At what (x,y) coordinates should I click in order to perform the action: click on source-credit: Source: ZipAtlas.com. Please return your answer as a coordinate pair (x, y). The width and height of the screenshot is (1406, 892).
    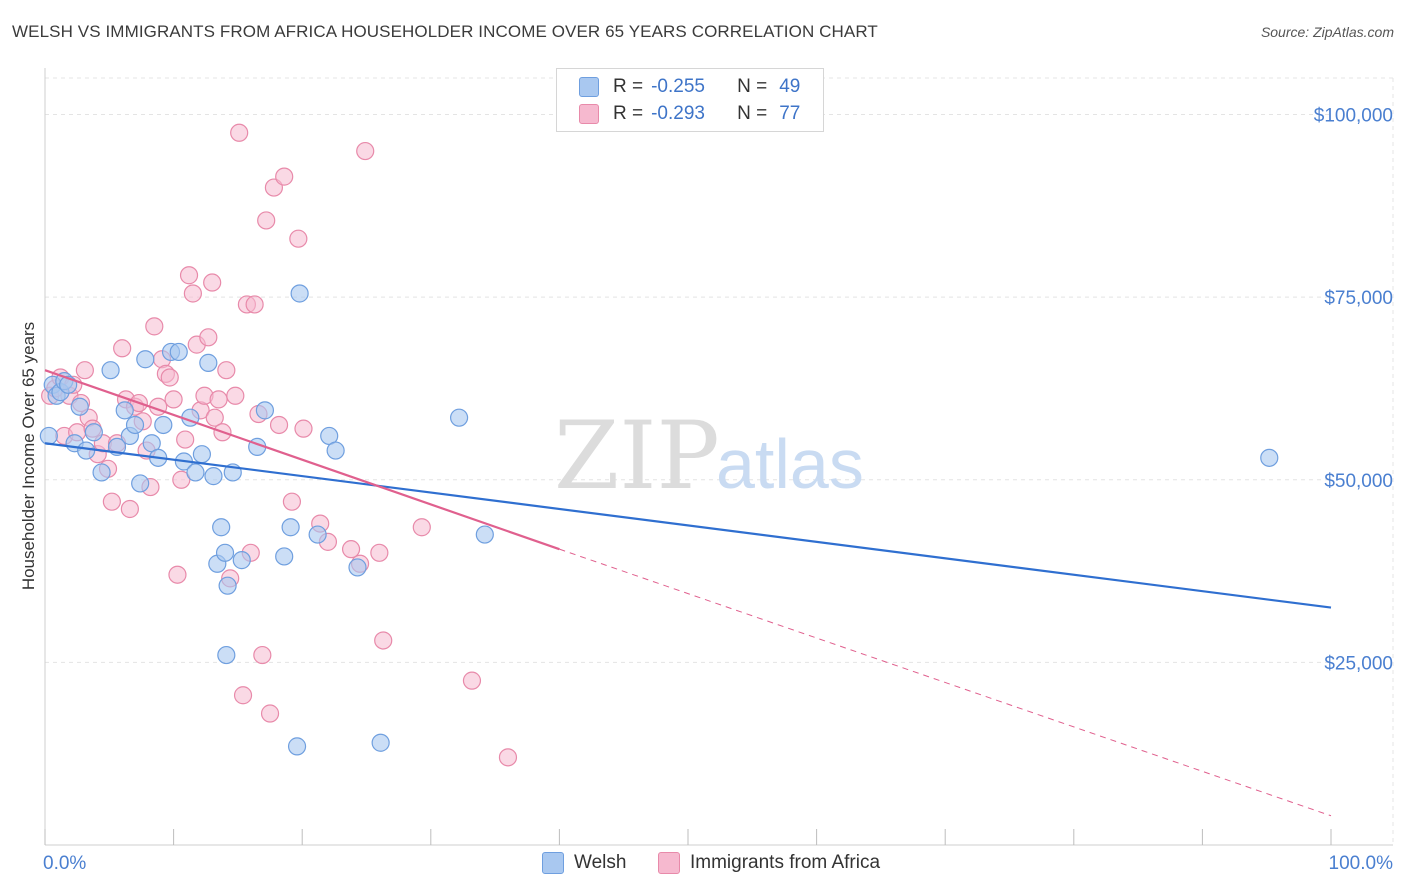
    Looking at the image, I should click on (1327, 32).